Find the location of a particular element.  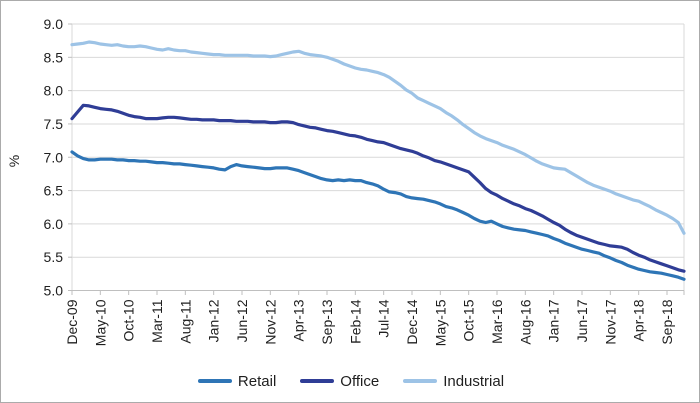

x-tick-label: Dec-14 is located at coordinates (412, 321).